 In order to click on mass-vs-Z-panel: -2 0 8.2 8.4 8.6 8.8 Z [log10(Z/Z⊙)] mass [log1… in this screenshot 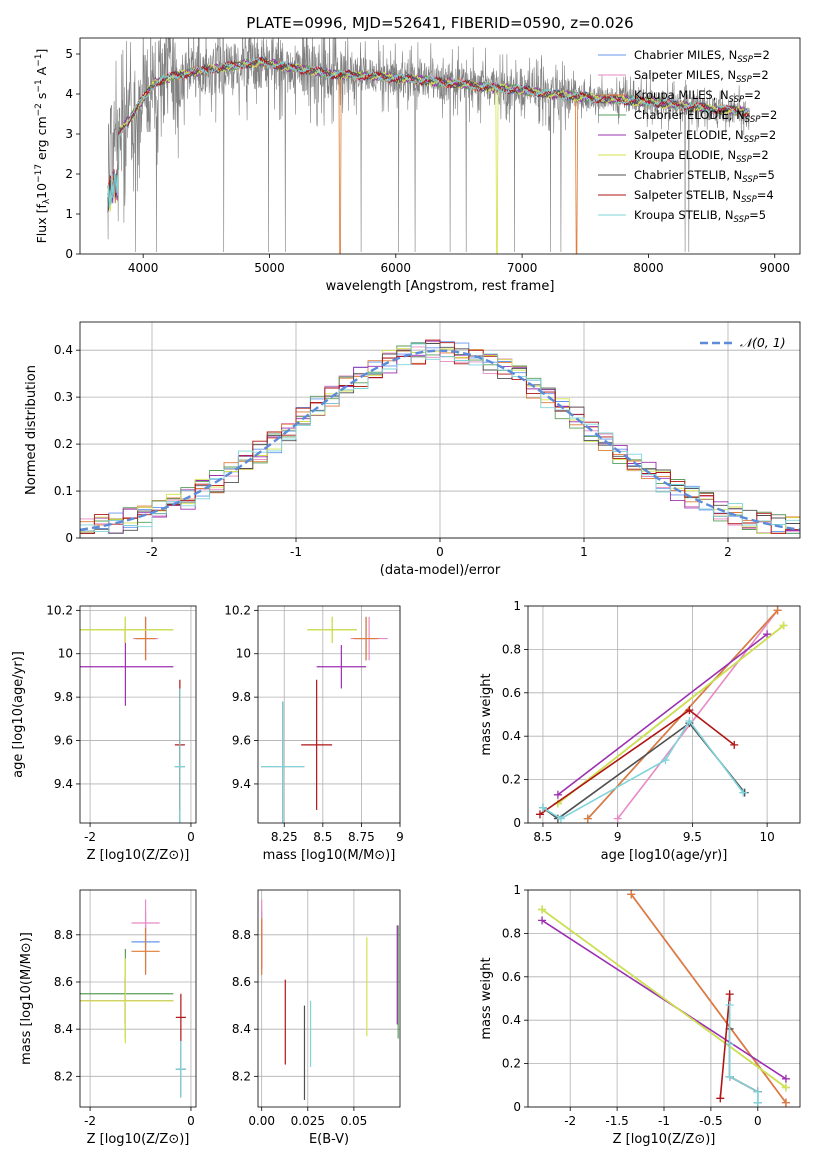, I will do `click(108, 1018)`.